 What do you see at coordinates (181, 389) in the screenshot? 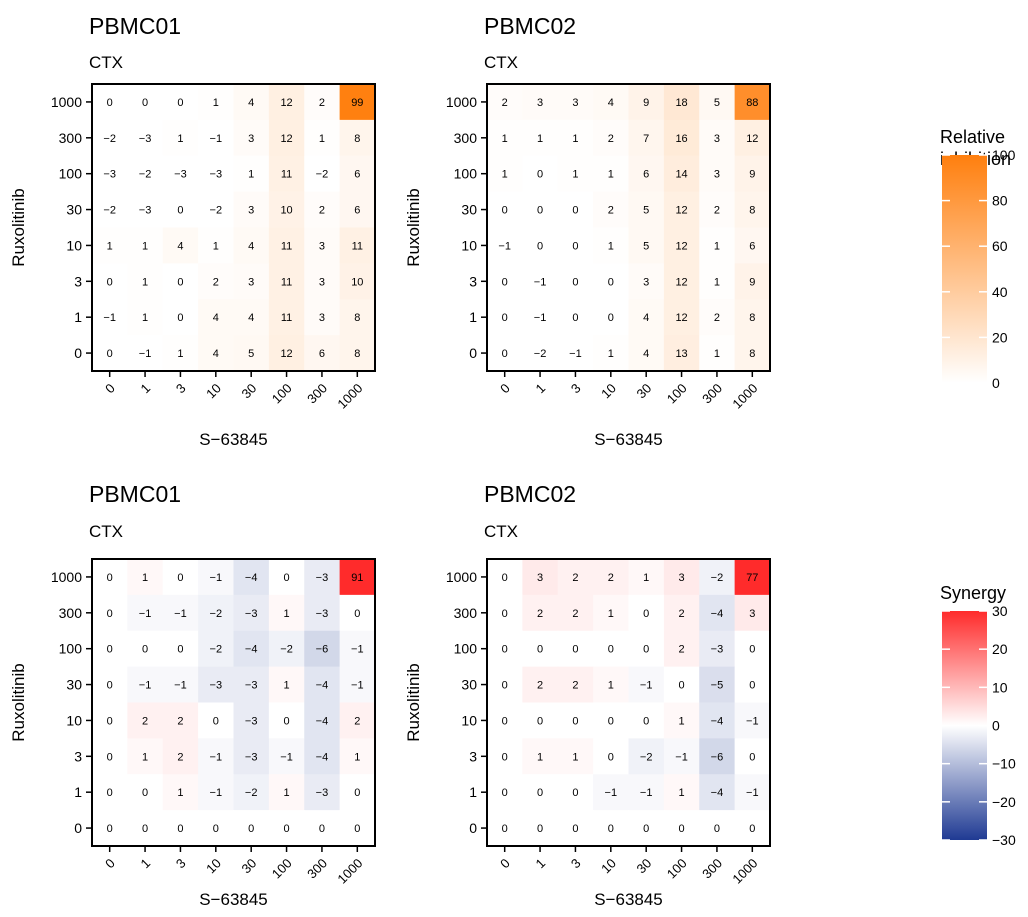
I see `x-tick-label: 3` at bounding box center [181, 389].